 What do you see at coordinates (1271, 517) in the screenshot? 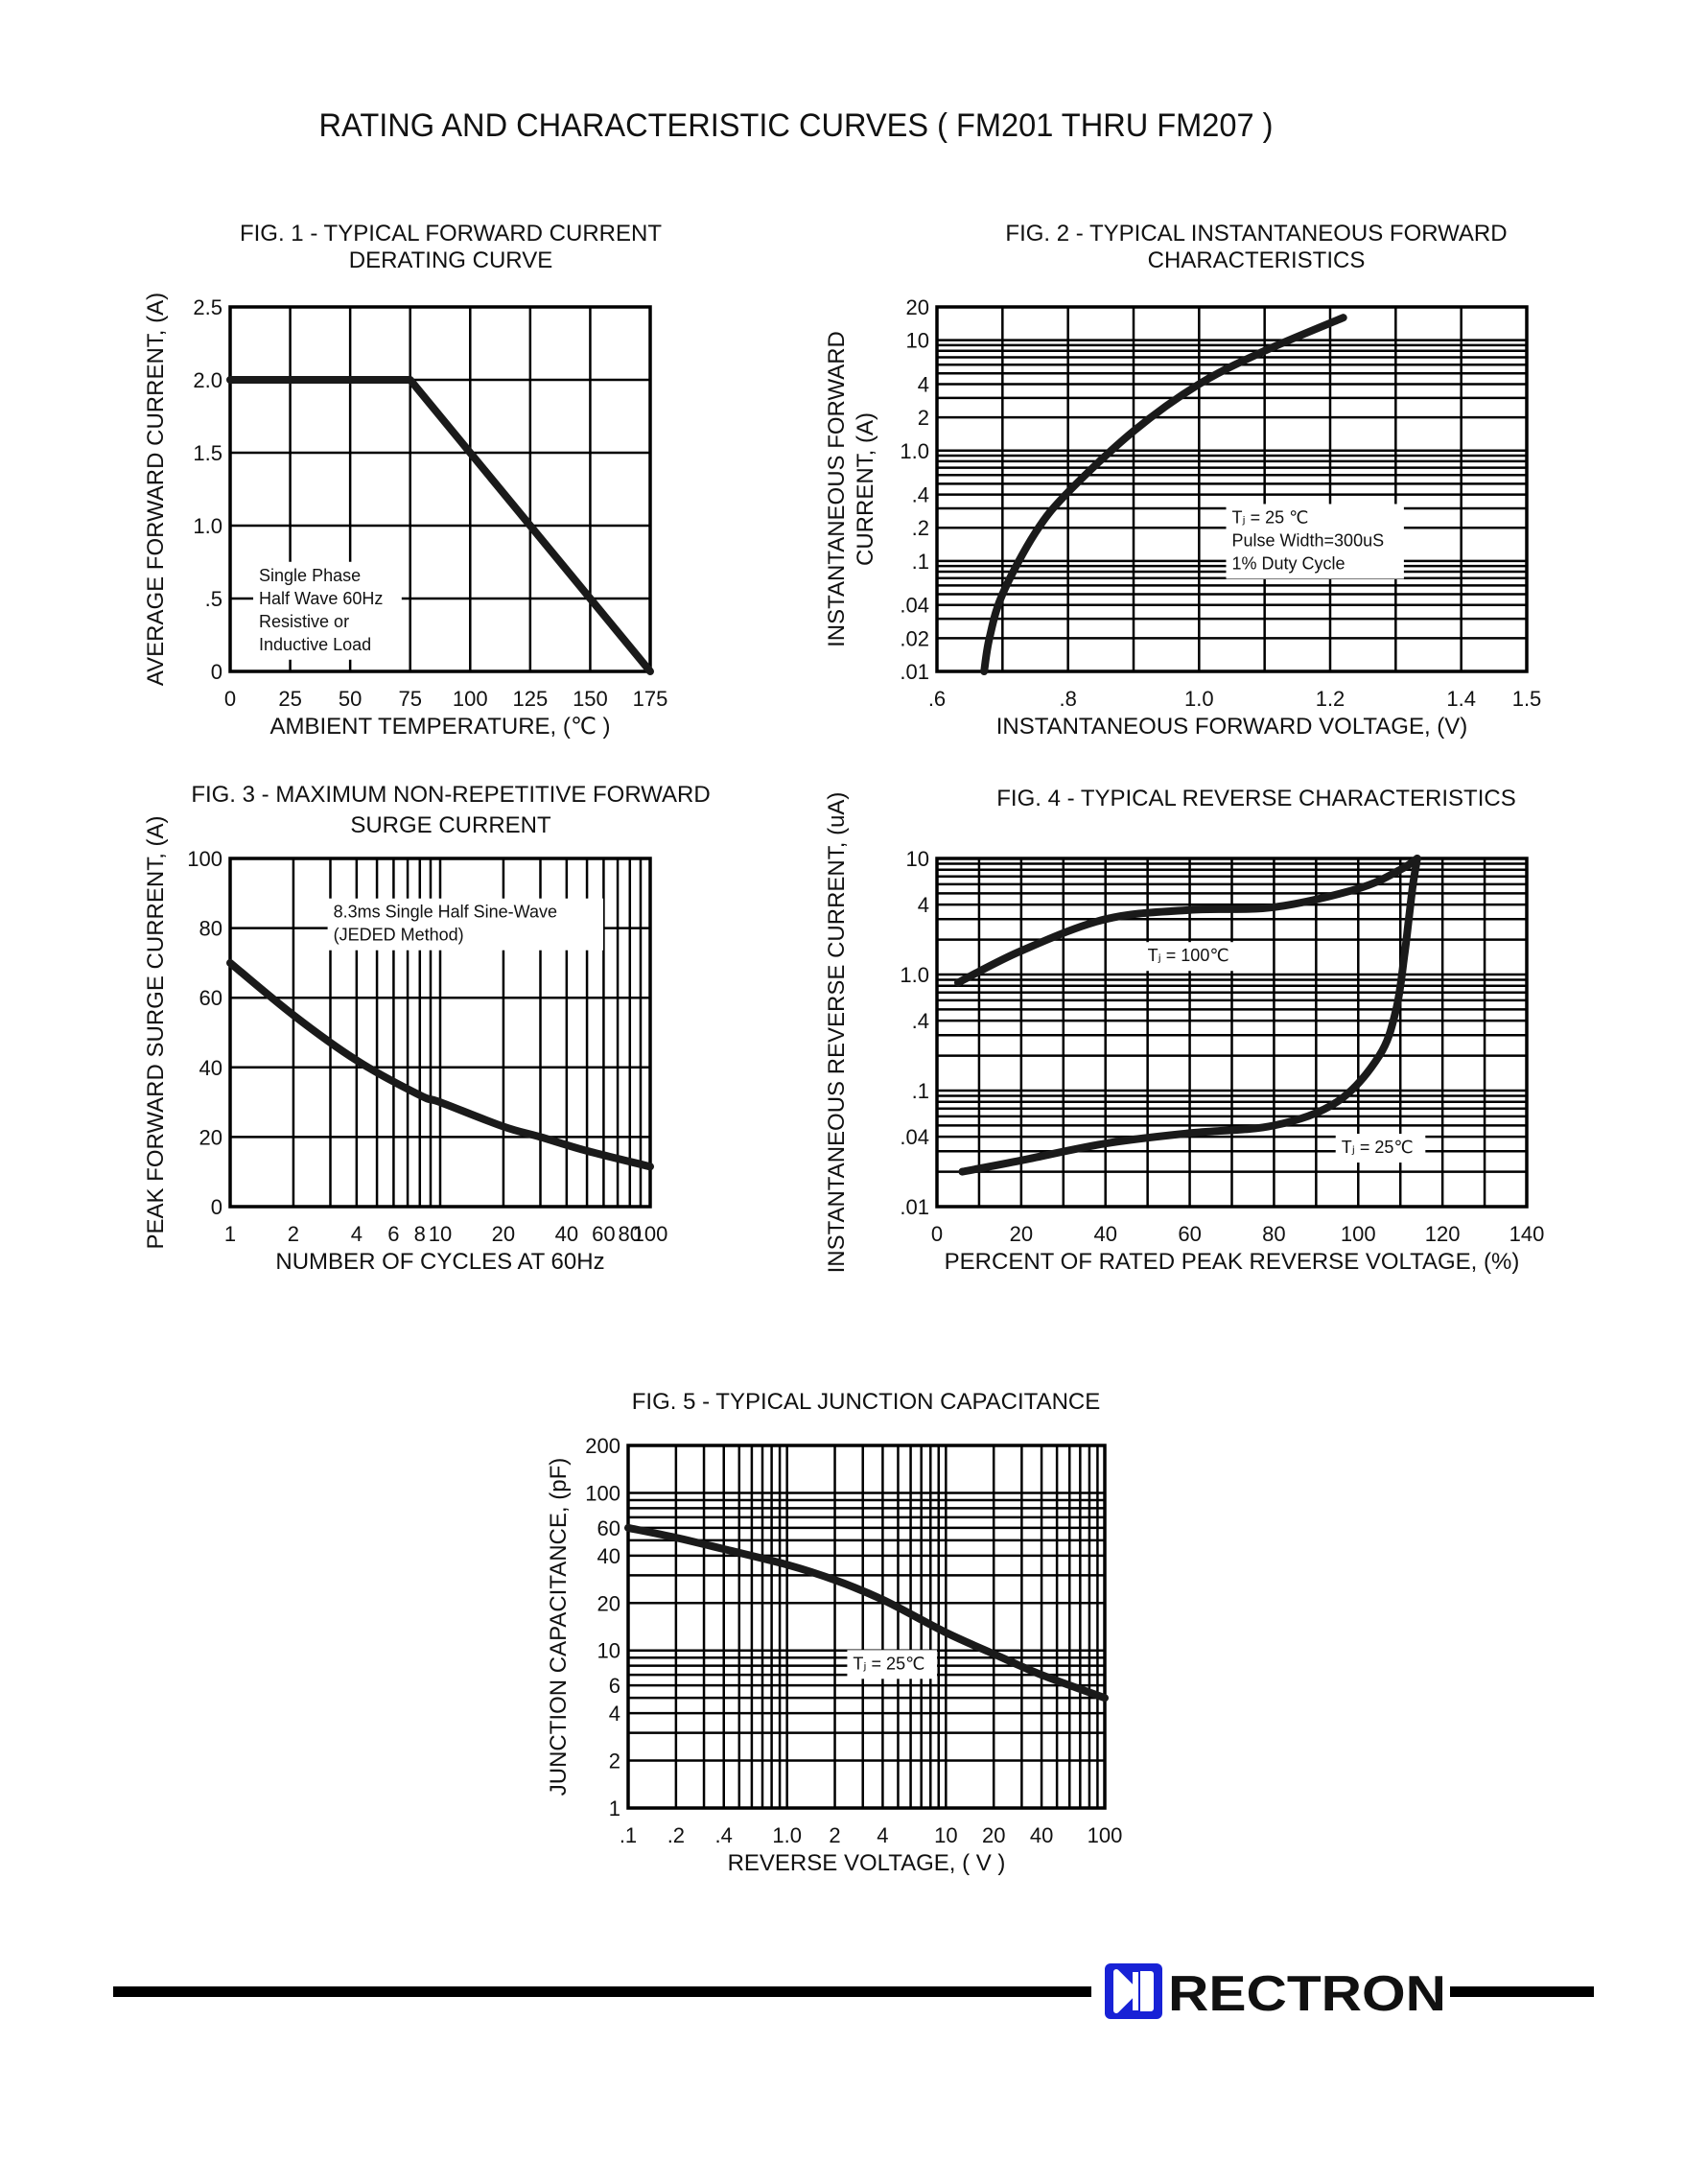
I see `fig2-annotation-line: Tⱼ = 25 ℃` at bounding box center [1271, 517].